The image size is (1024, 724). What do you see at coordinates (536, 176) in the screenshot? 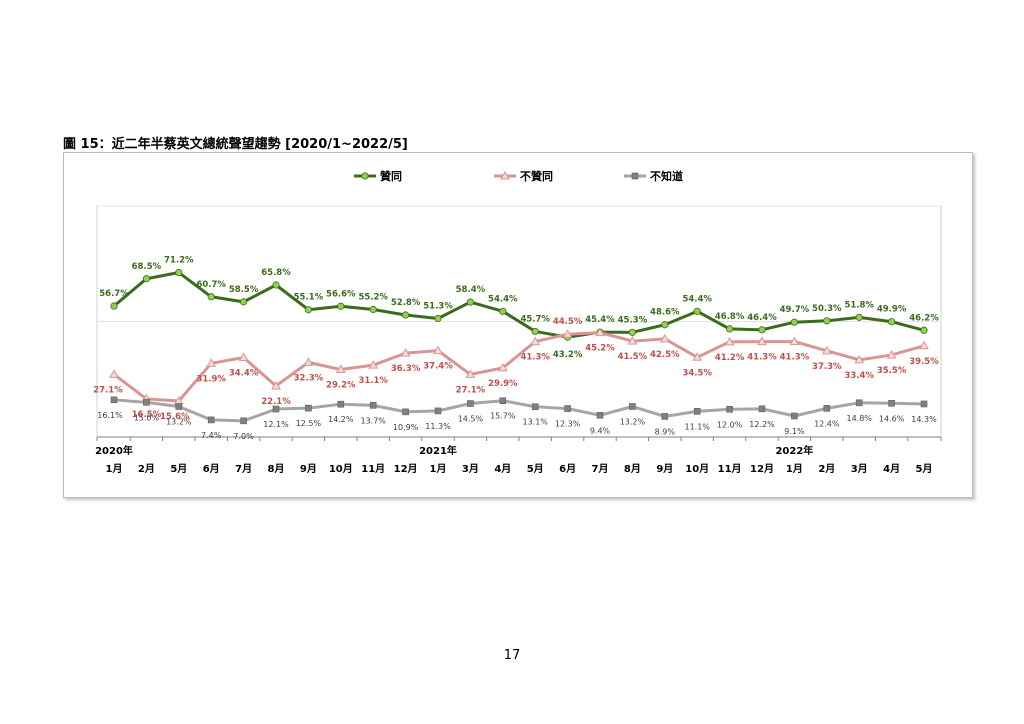
I see `legend-label-disapprove: 不贊同` at bounding box center [536, 176].